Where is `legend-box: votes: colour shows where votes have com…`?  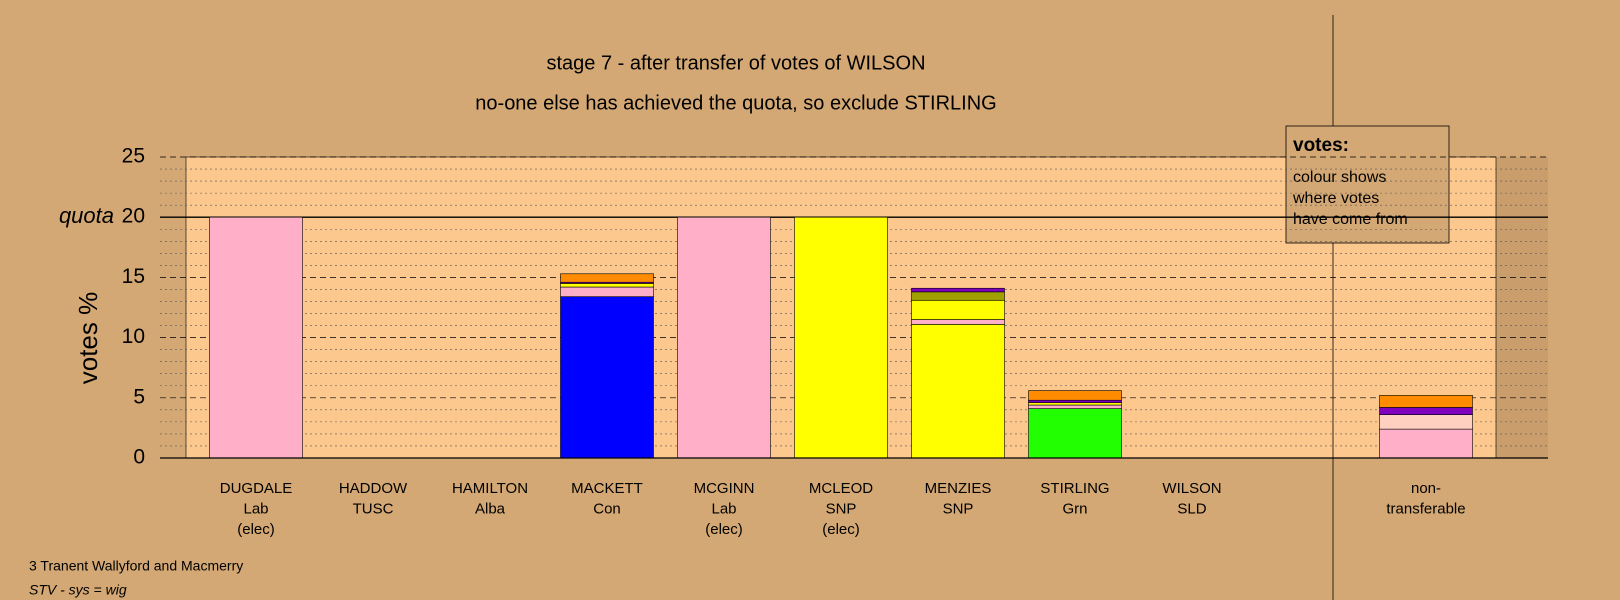 legend-box: votes: colour shows where votes have com… is located at coordinates (1367, 184).